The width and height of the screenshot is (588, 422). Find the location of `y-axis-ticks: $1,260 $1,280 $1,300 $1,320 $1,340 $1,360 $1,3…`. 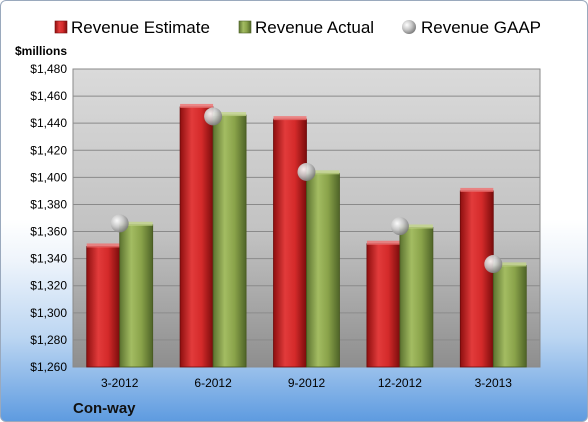

y-axis-ticks: $1,260 $1,280 $1,300 $1,320 $1,340 $1,360 $1,3… is located at coordinates (48, 218).